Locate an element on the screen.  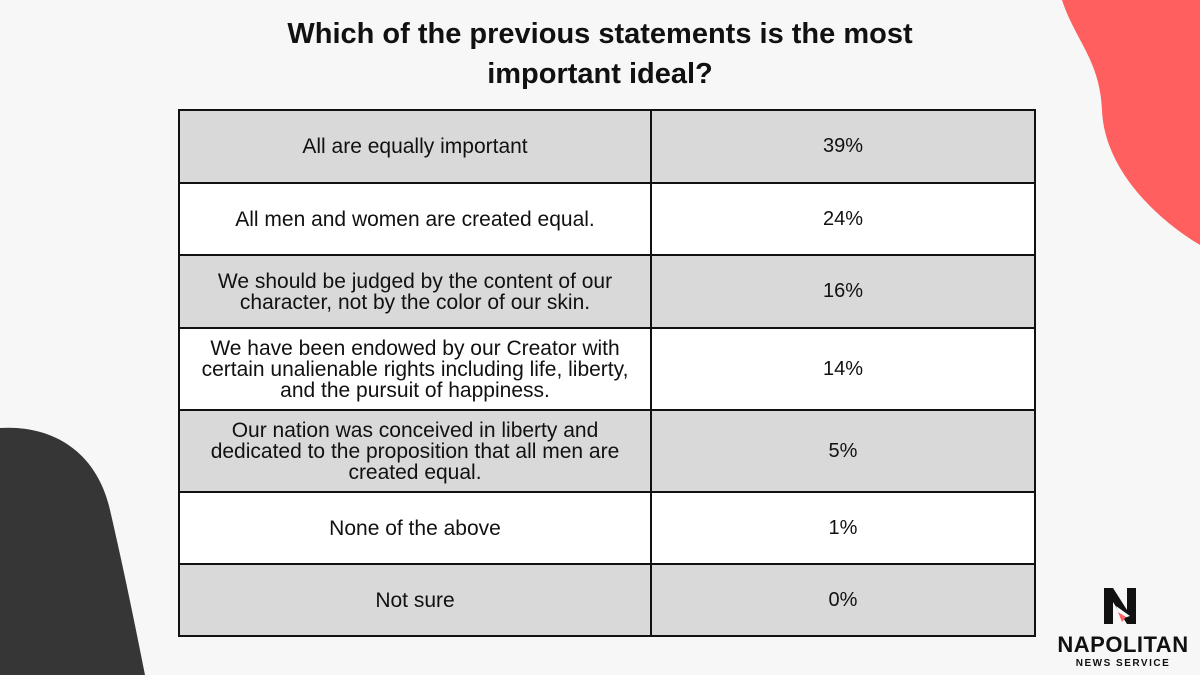
percentage-cell: 39% is located at coordinates (843, 146).